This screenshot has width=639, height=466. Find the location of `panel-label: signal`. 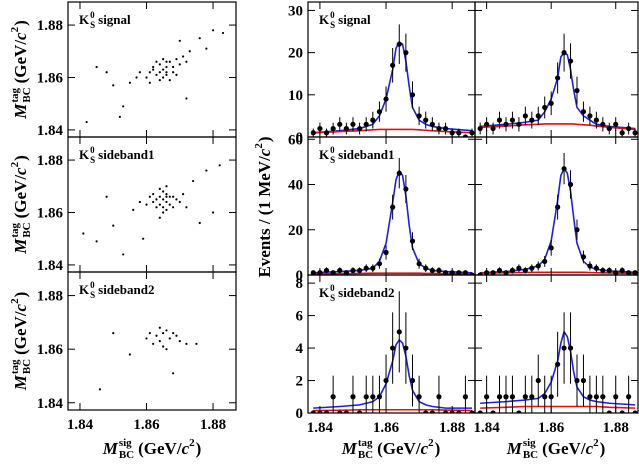

panel-label: signal is located at coordinates (114, 19).